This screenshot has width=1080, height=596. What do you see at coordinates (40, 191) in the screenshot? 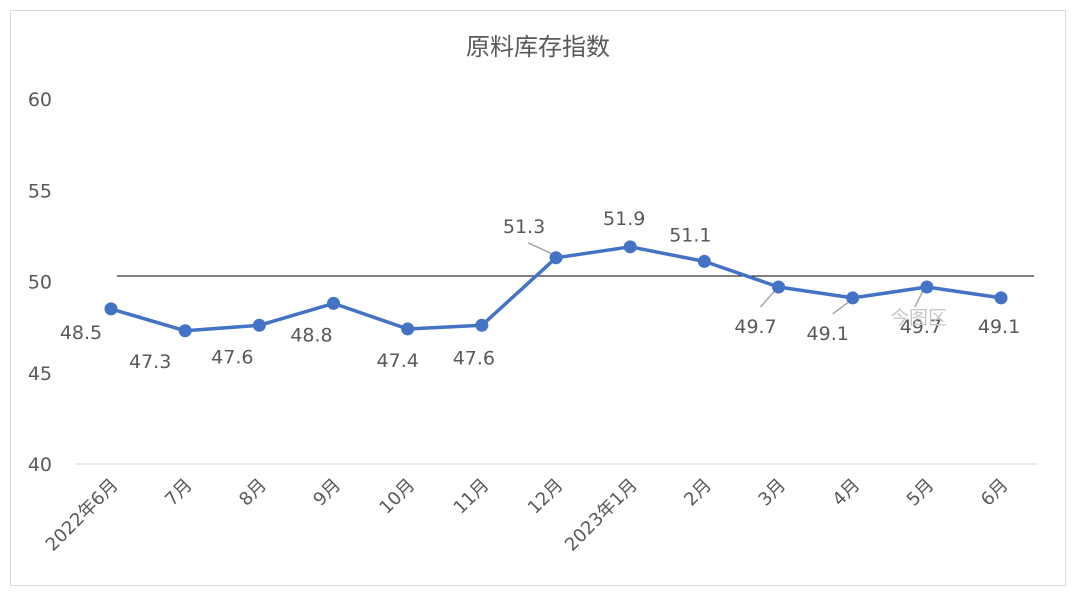
I see `y-tick-label: 55` at bounding box center [40, 191].